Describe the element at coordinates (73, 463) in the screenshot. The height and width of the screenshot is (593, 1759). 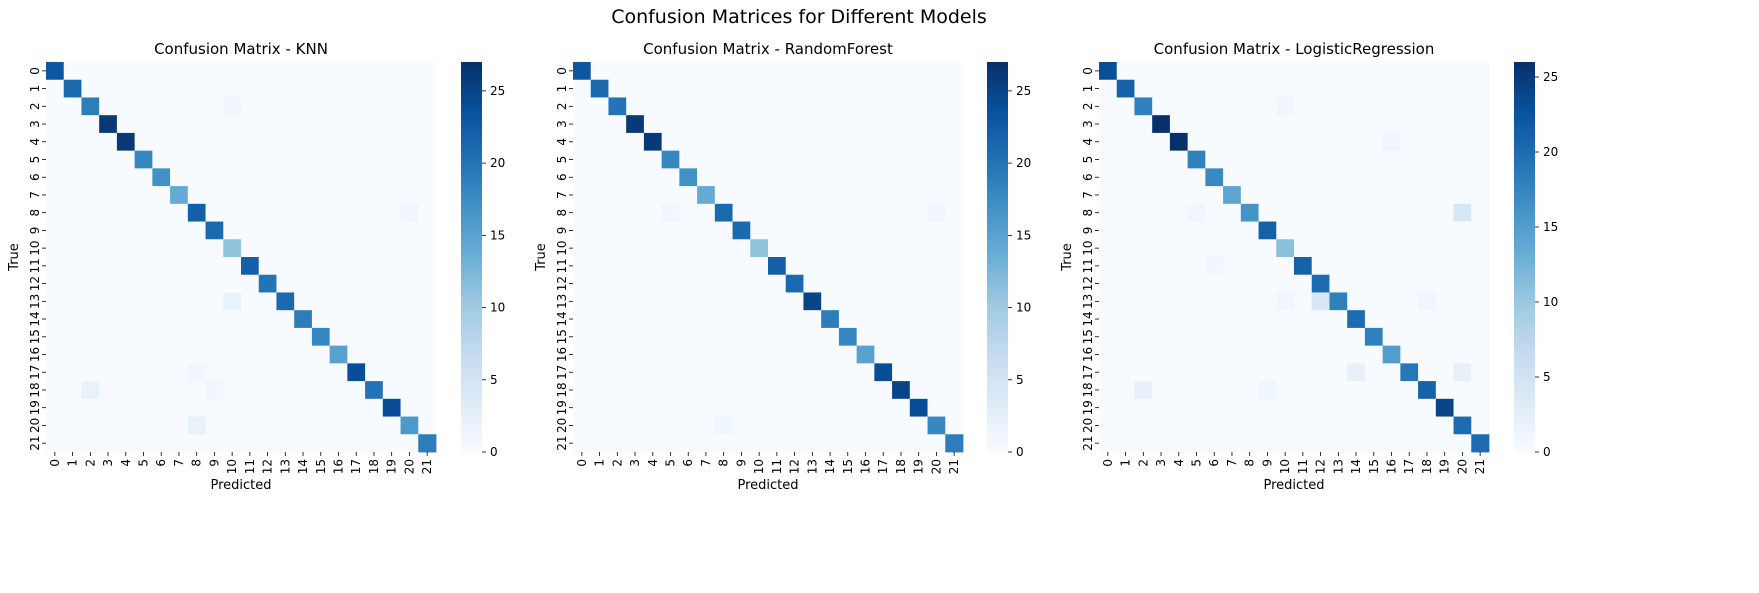
I see `x-tick-label: 1` at that location.